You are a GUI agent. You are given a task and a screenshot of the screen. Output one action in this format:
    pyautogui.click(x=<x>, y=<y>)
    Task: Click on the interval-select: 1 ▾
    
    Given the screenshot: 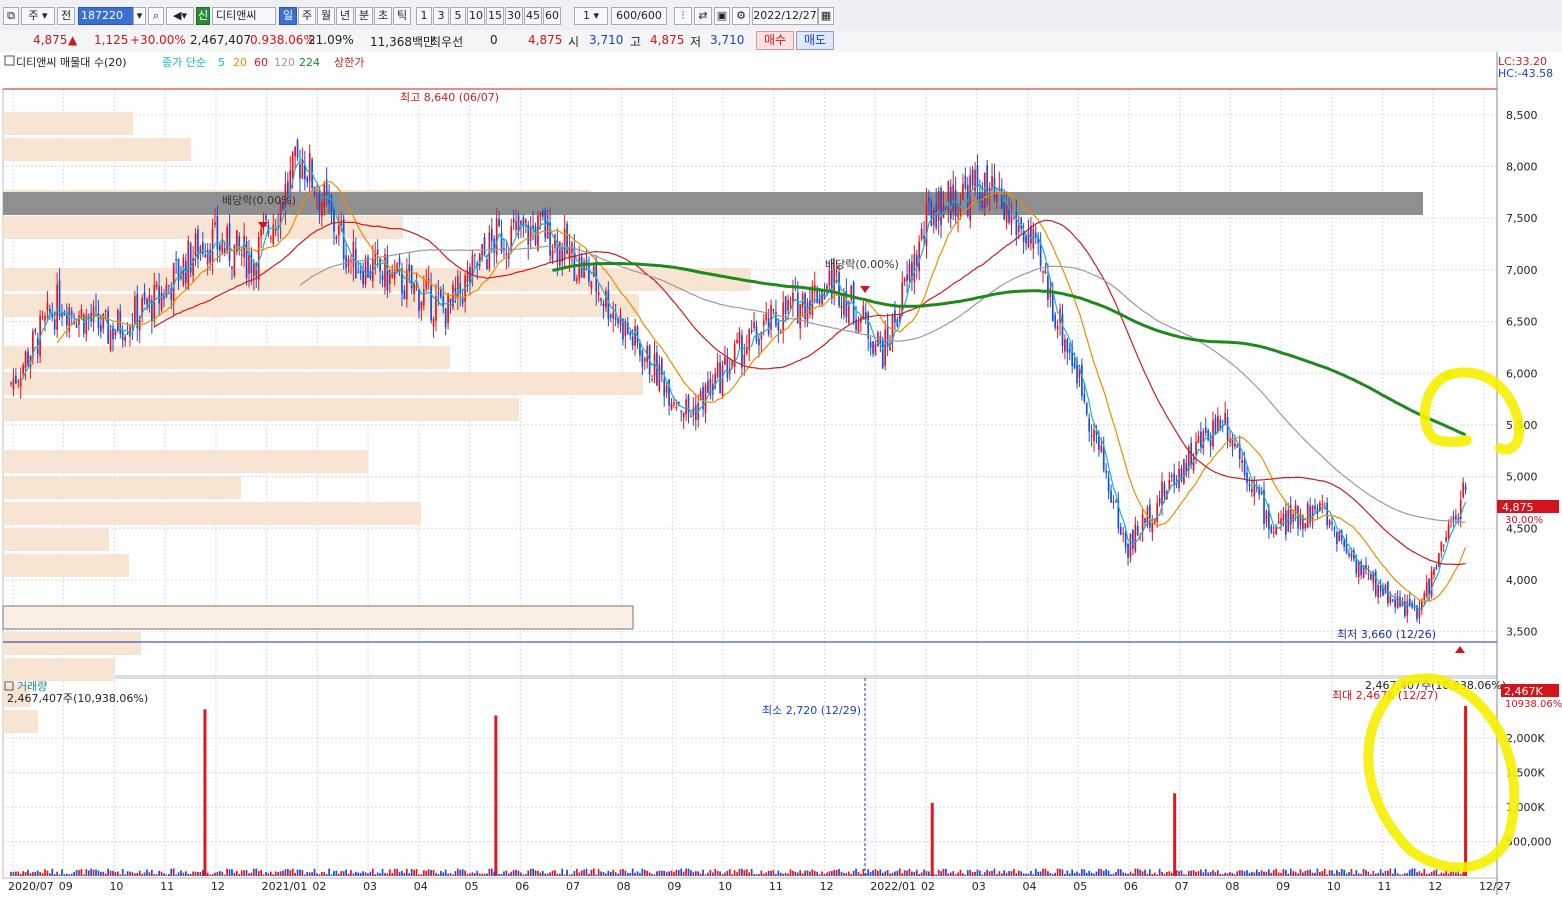 What is the action you would take?
    pyautogui.click(x=591, y=16)
    